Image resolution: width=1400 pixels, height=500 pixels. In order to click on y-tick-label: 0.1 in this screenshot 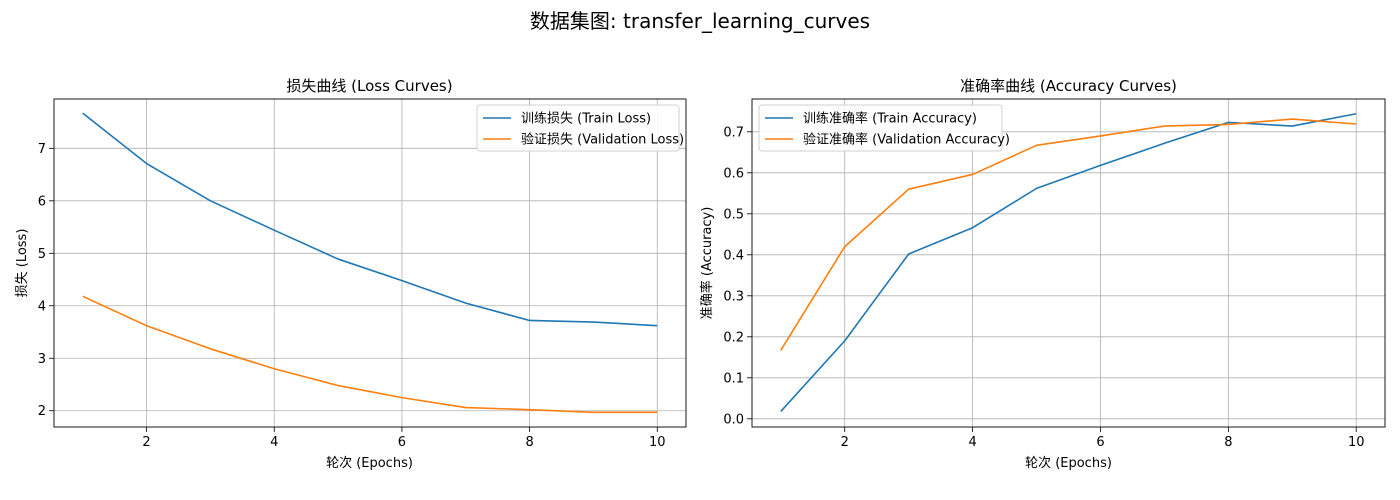, I will do `click(733, 378)`.